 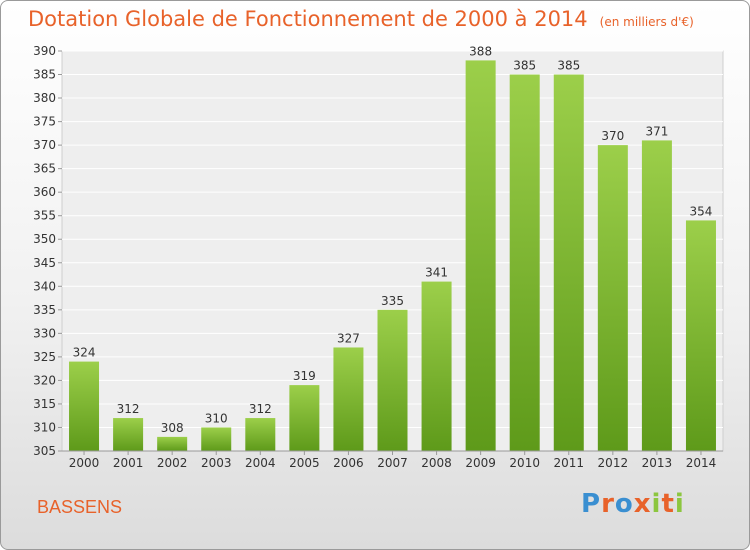 I want to click on x-tick-label: 2004, so click(x=260, y=463).